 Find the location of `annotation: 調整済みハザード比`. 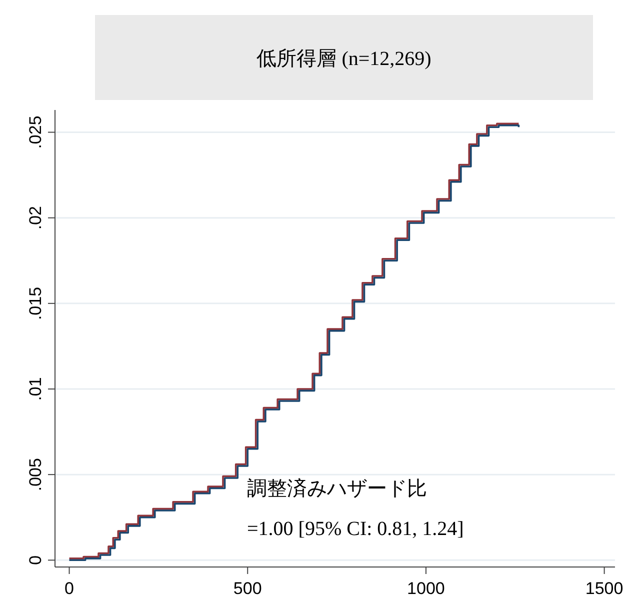

annotation: 調整済みハザード比 is located at coordinates (337, 489).